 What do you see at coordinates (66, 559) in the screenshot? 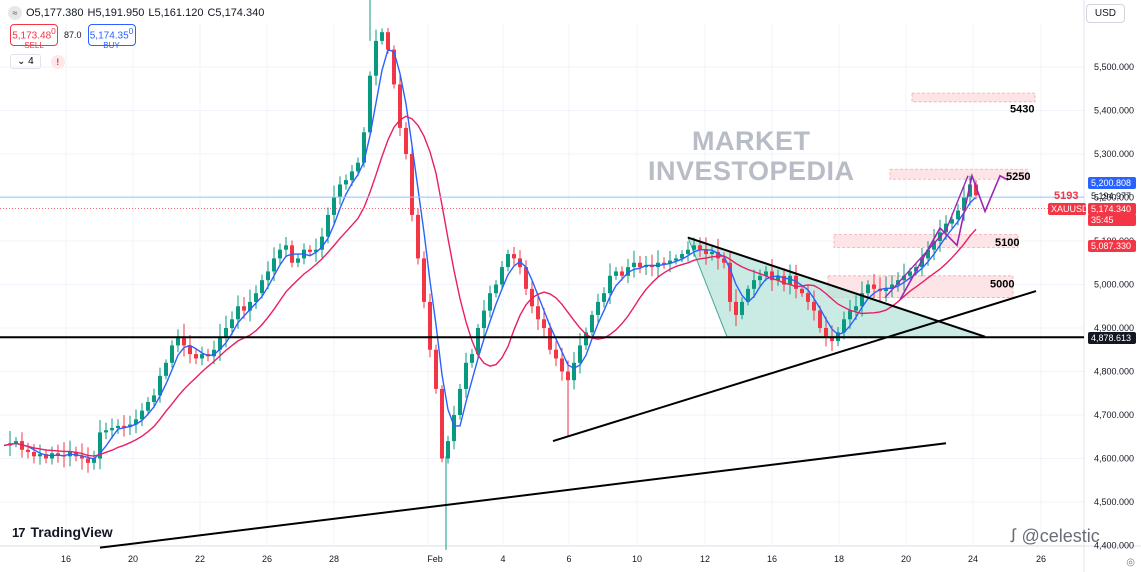
I see `x-tick-label: 16` at bounding box center [66, 559].